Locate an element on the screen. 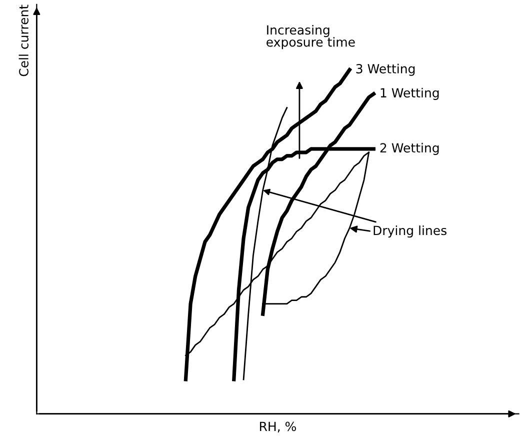  text: Cell current is located at coordinates (23, 40).